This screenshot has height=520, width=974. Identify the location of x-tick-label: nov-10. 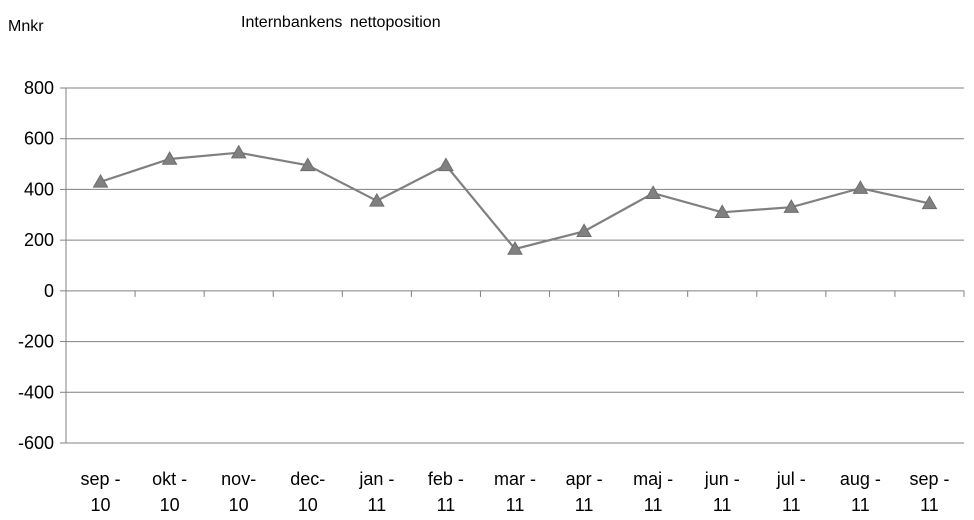
(238, 492).